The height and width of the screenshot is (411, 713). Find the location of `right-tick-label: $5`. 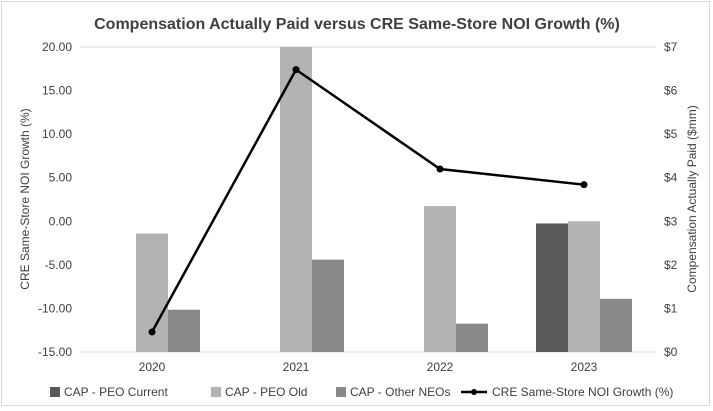

right-tick-label: $5 is located at coordinates (671, 134).